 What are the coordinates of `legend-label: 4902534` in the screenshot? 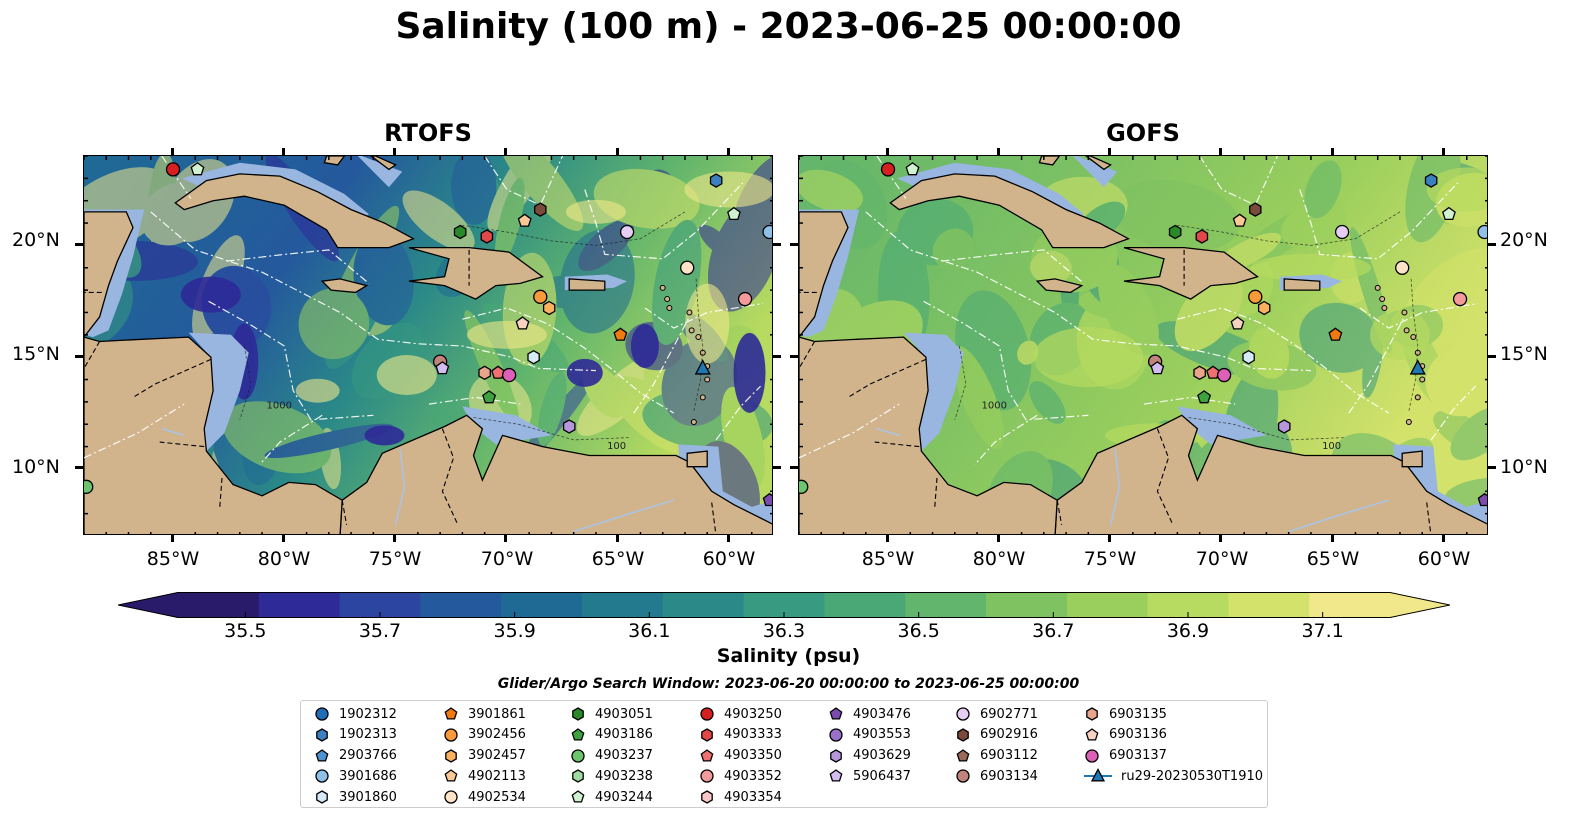 It's located at (497, 797).